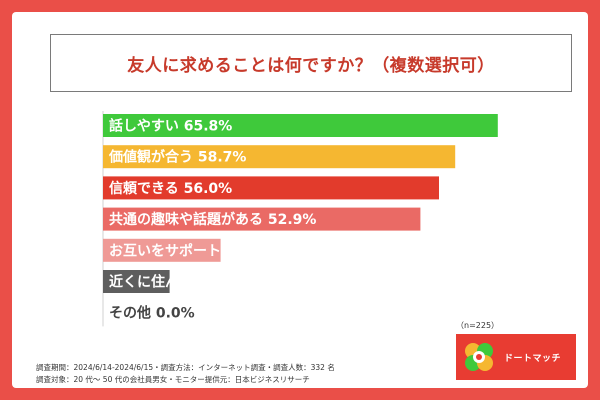  I want to click on clover-logo-icon, so click(479, 357).